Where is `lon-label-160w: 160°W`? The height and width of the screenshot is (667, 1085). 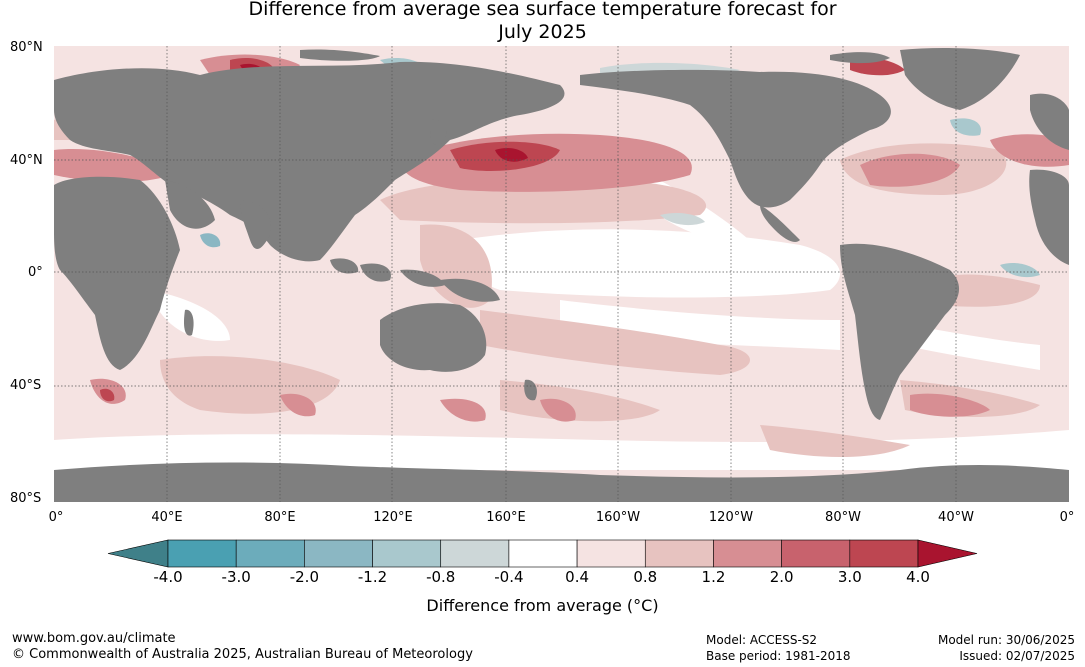
lon-label-160w: 160°W is located at coordinates (618, 517).